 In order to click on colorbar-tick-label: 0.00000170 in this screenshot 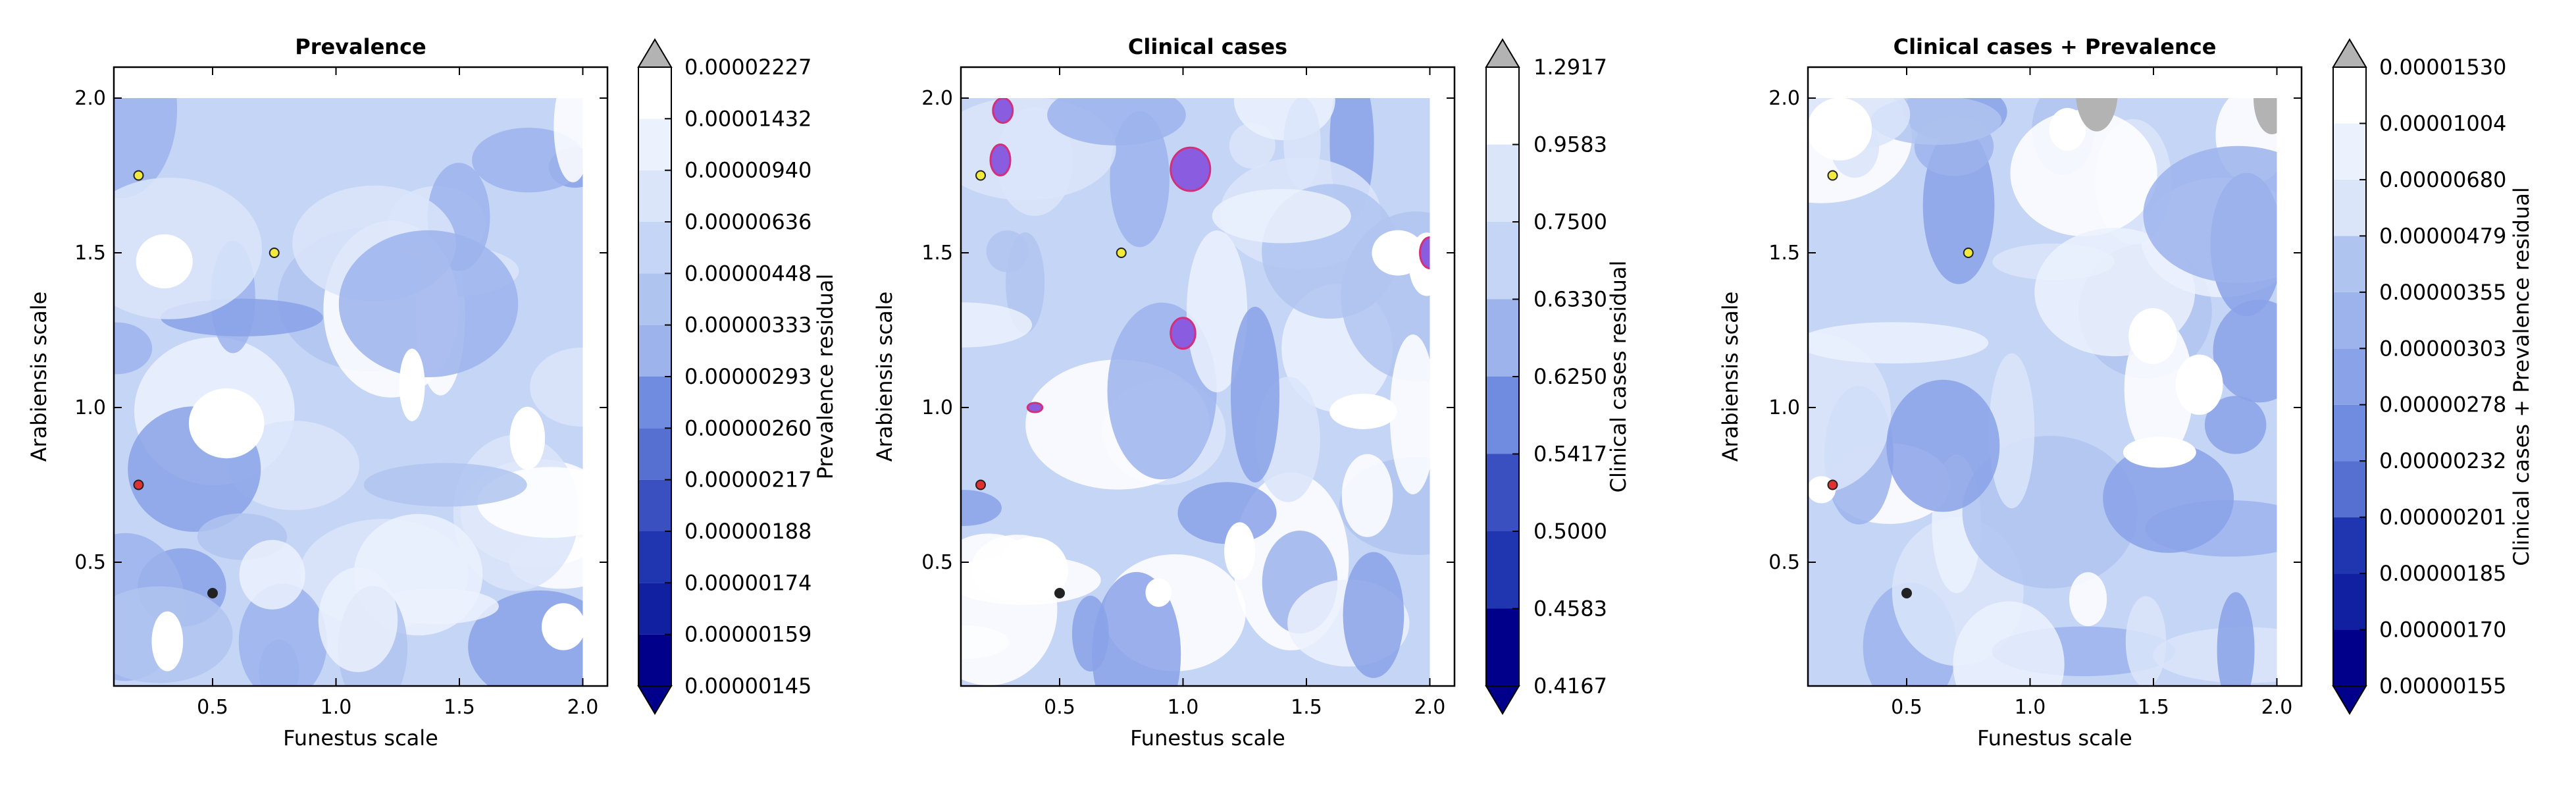, I will do `click(2442, 630)`.